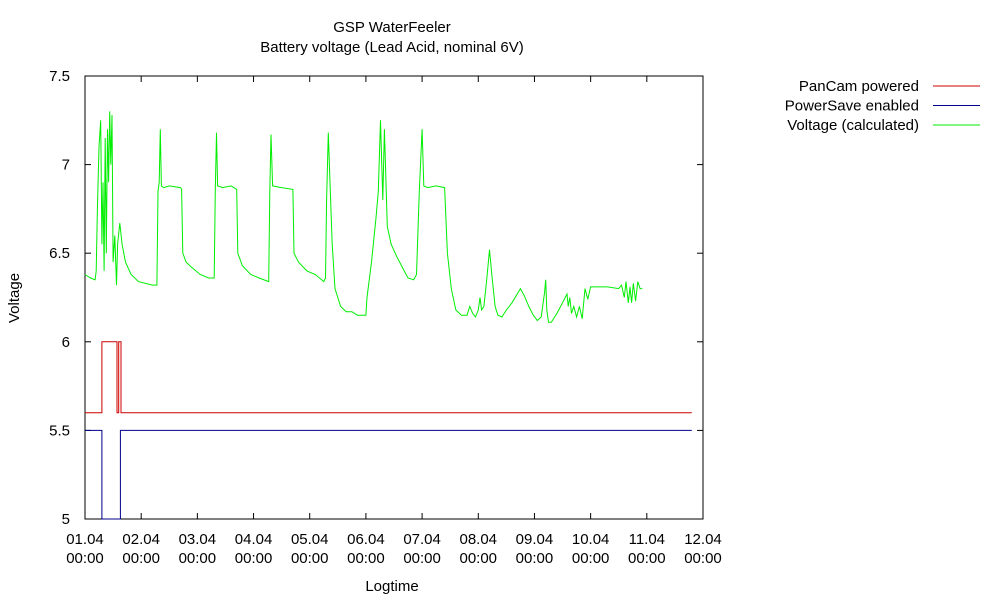  I want to click on x-tick-label-date: 02.04, so click(141, 539).